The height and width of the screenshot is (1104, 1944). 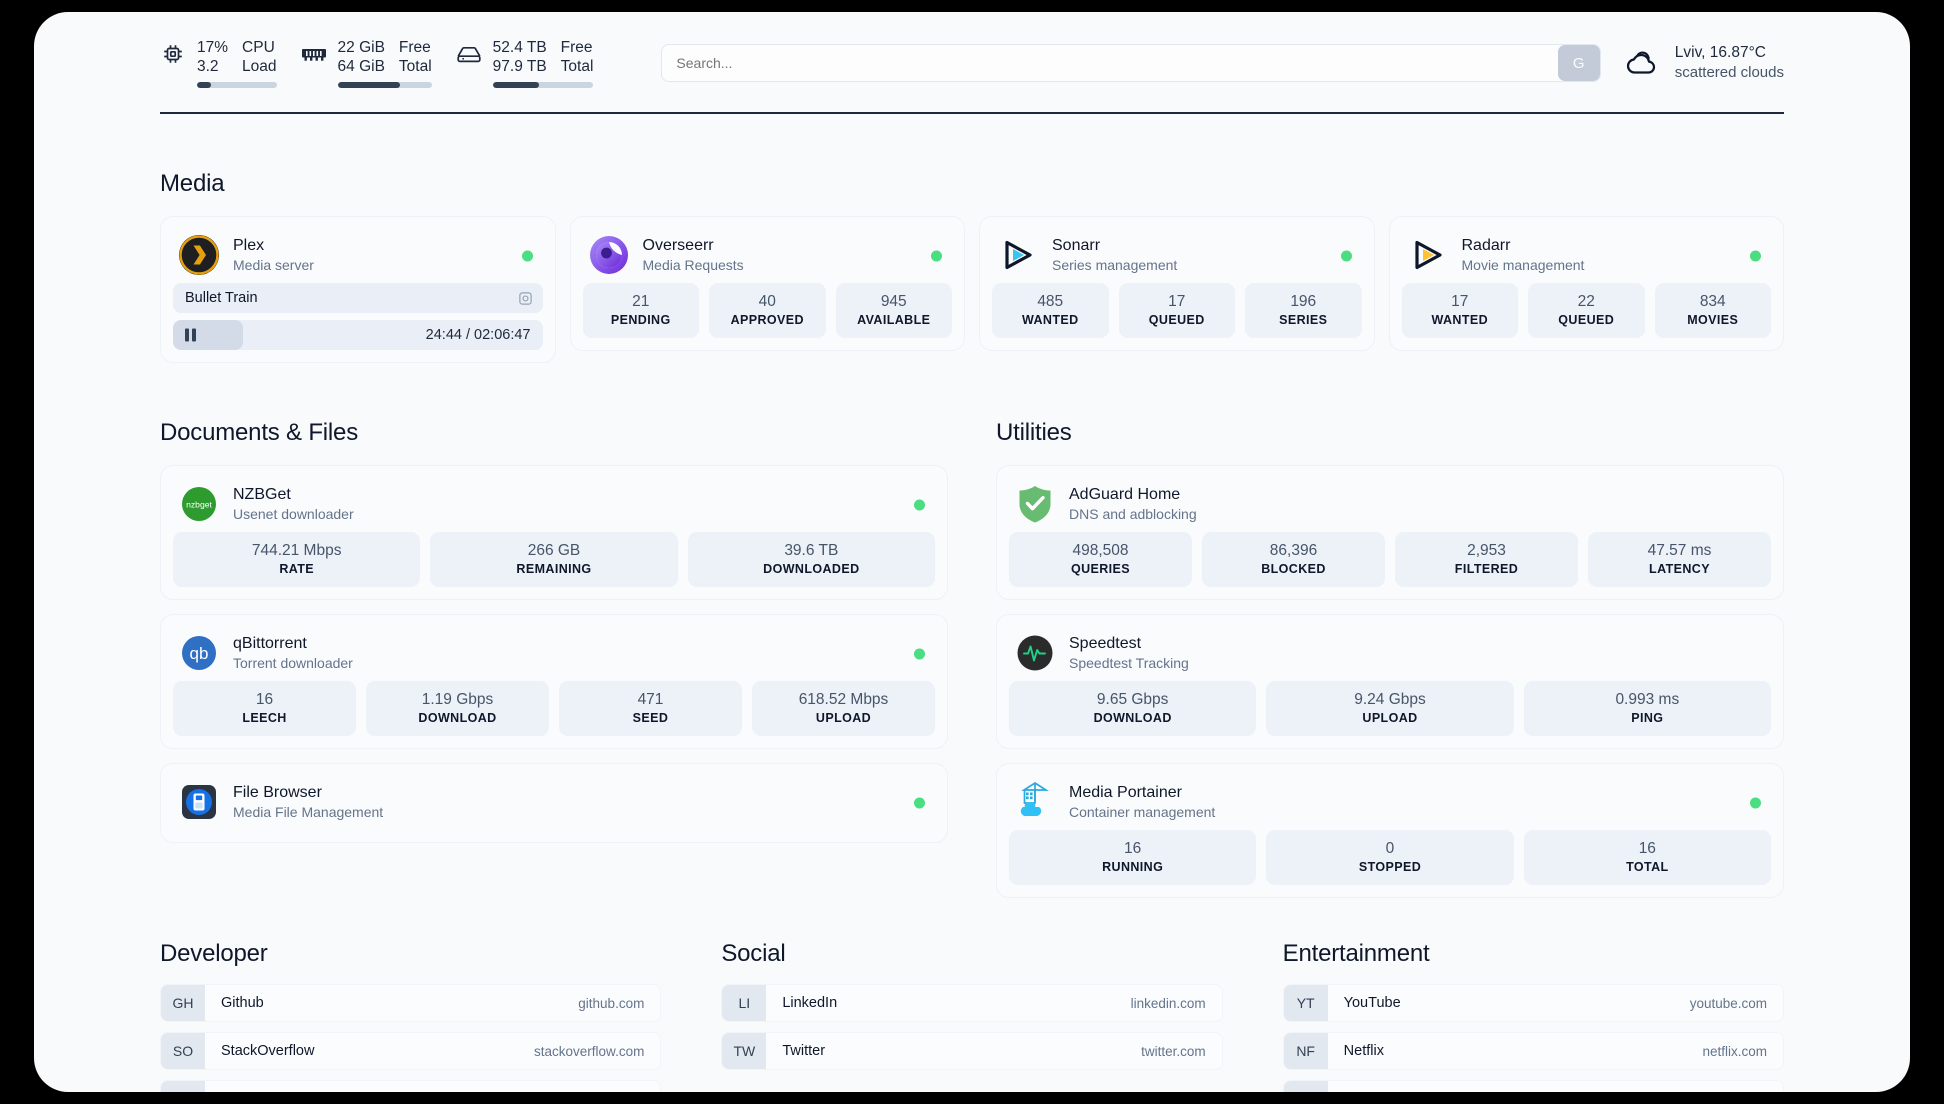 What do you see at coordinates (1132, 718) in the screenshot?
I see `stat-label: DOWNLOAD` at bounding box center [1132, 718].